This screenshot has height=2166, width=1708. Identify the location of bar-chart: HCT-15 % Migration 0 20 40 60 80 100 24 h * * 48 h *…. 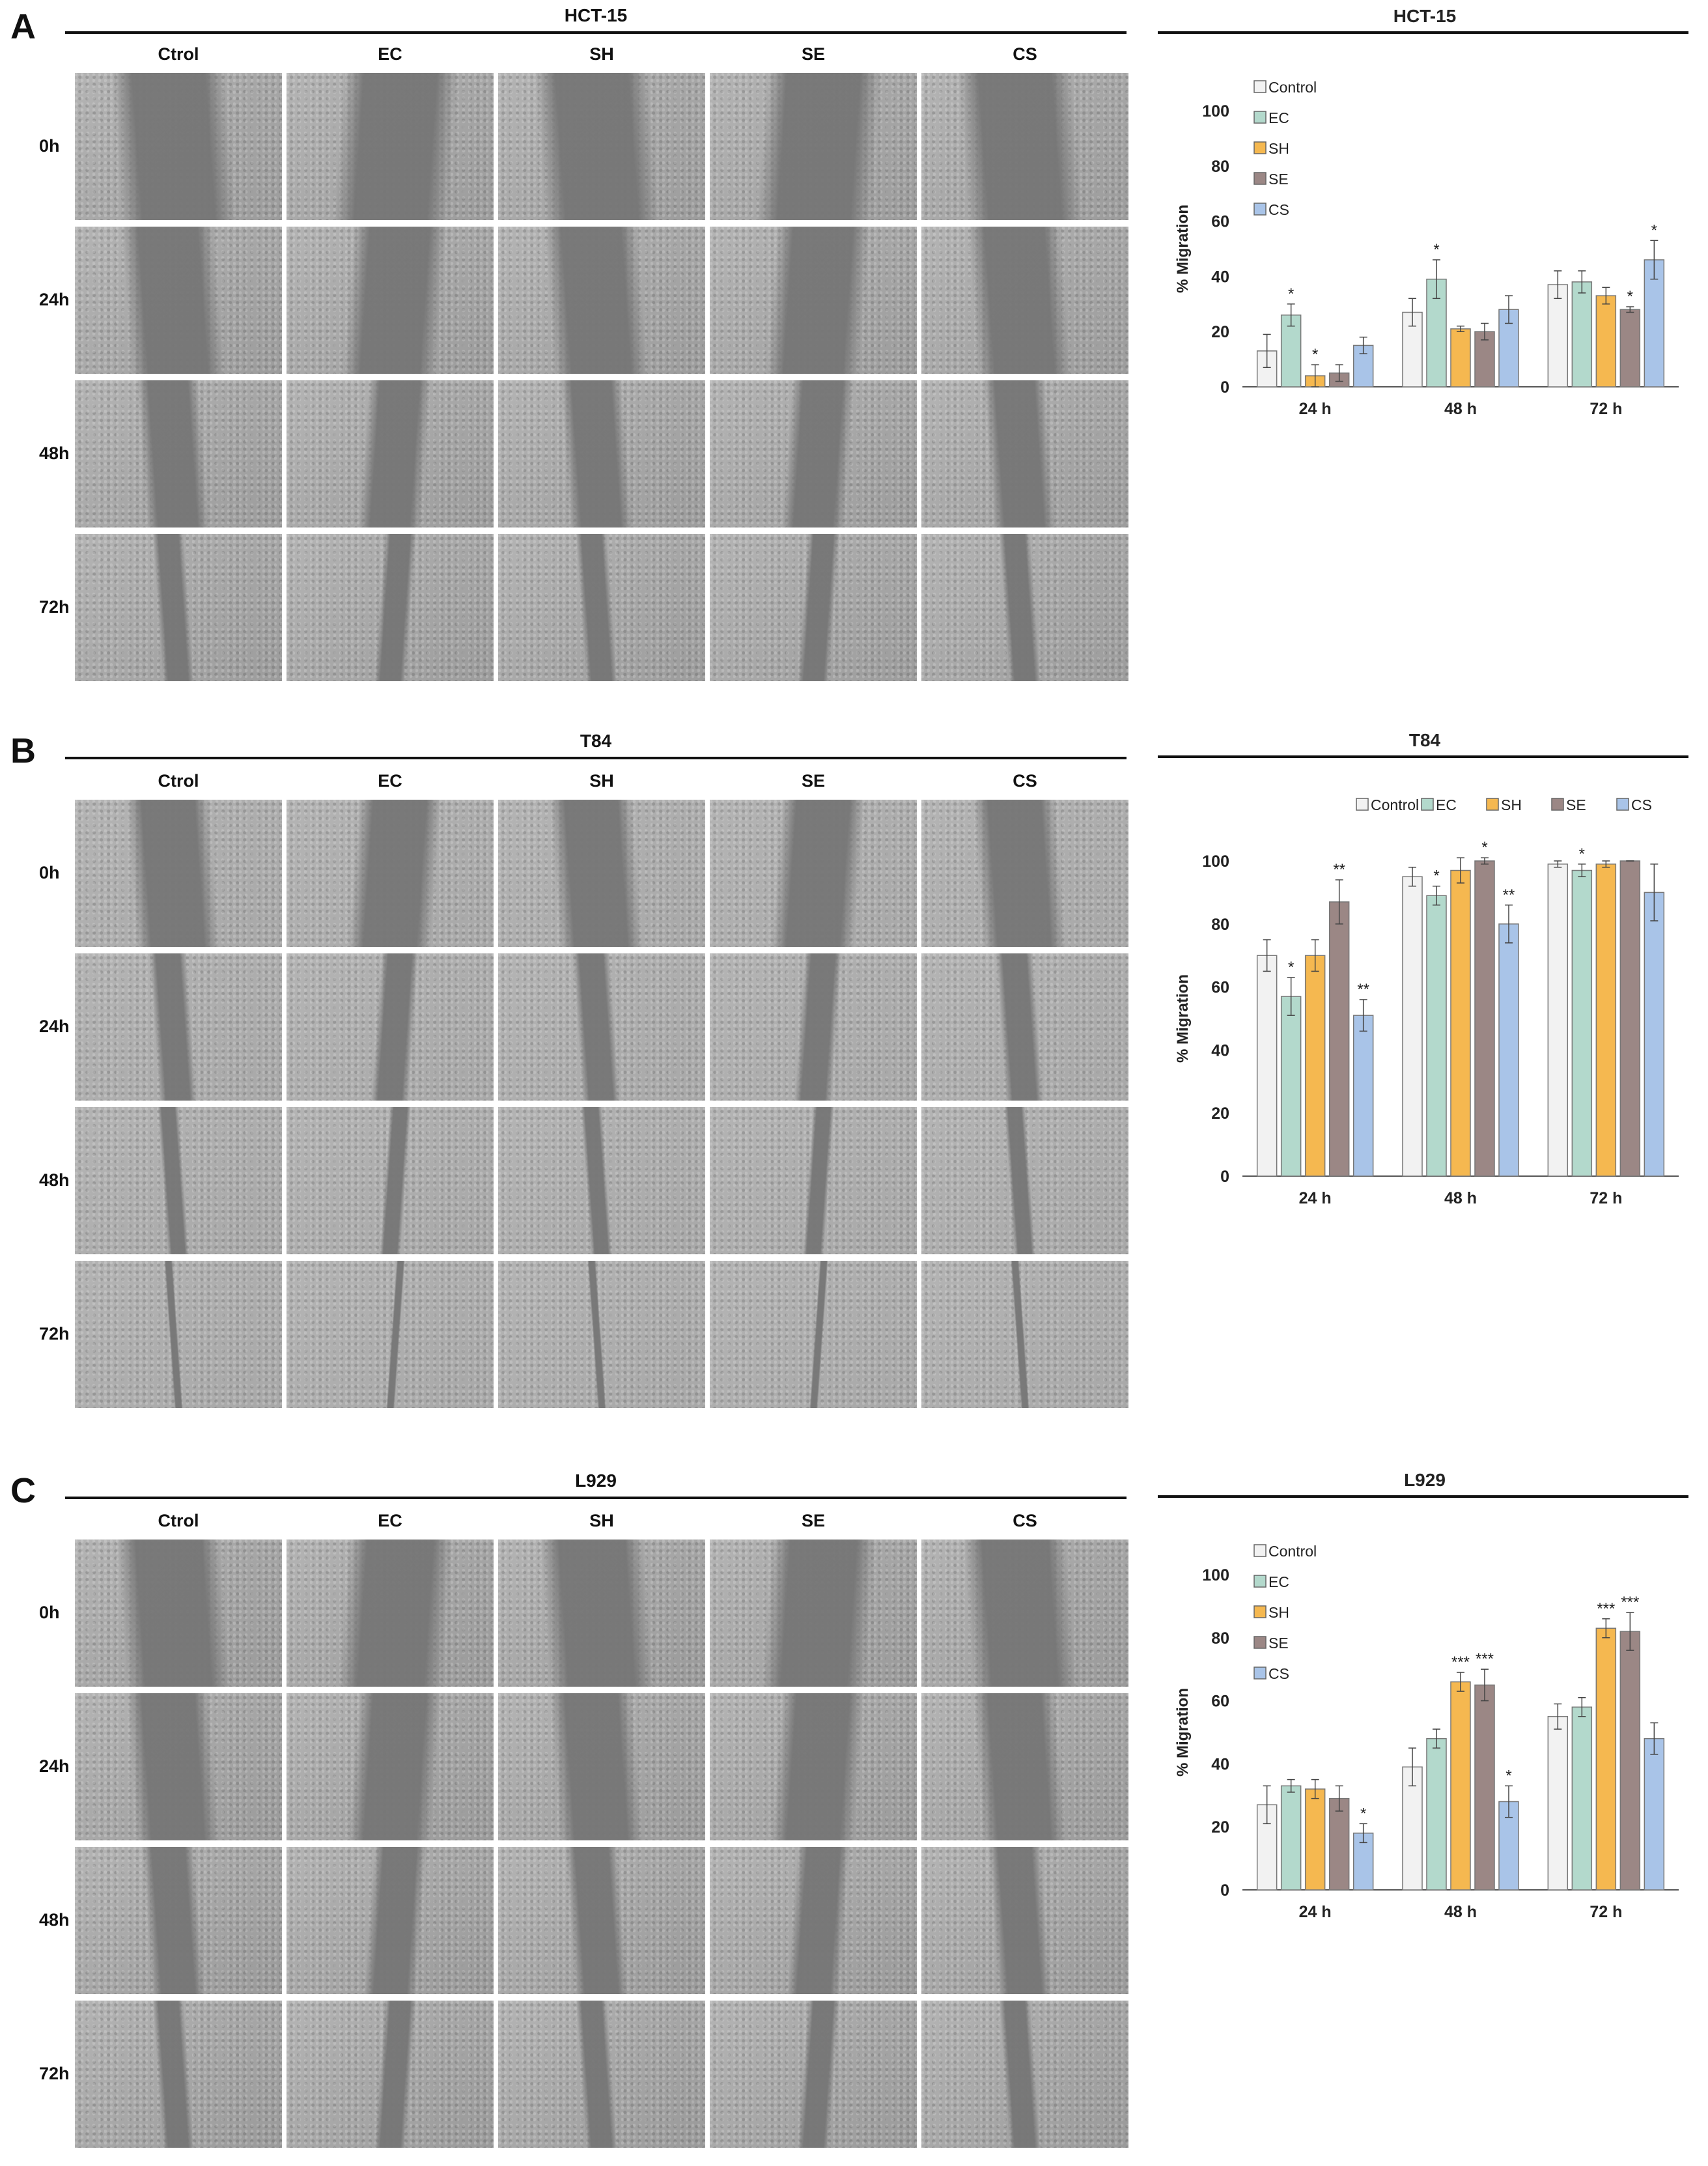
(1425, 215).